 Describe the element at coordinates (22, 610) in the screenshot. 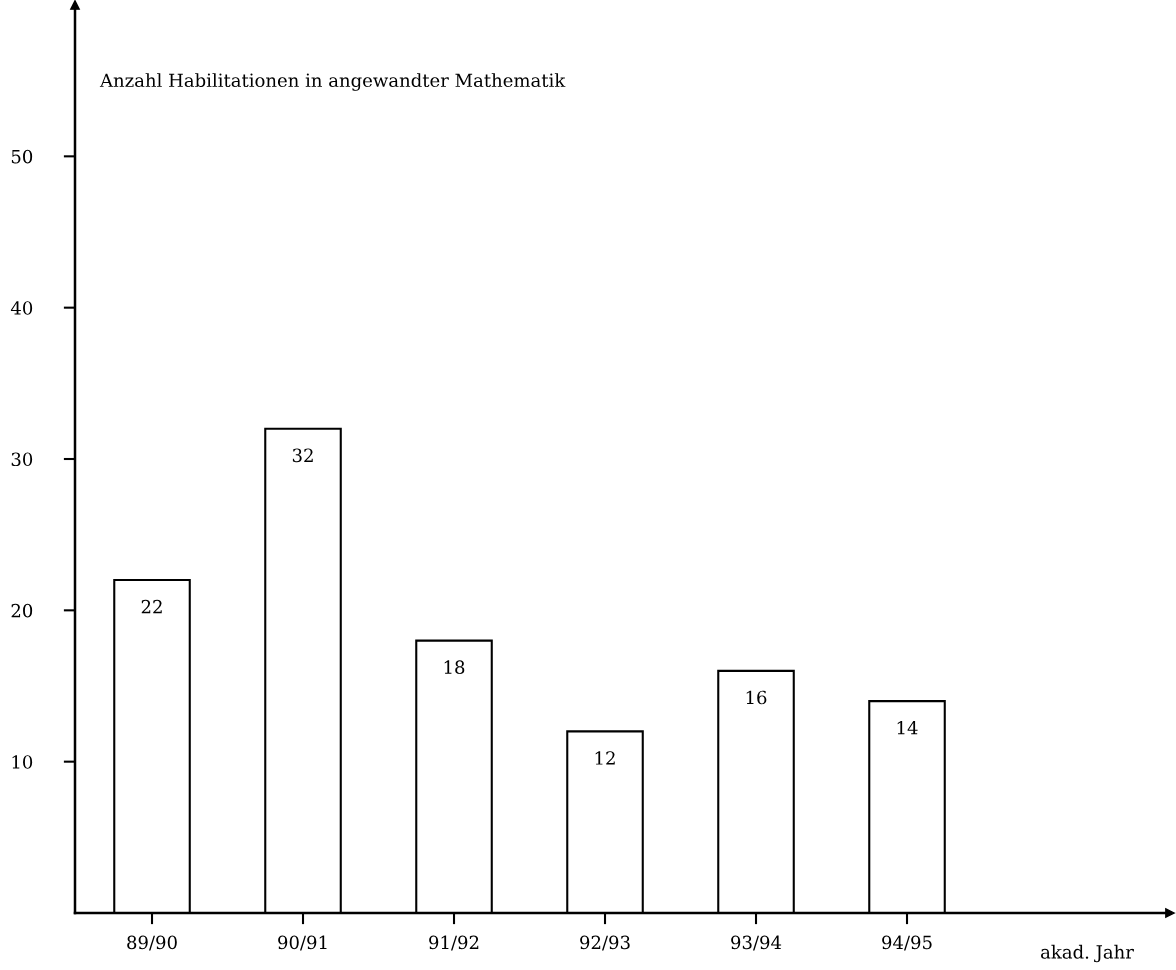

I see `y-tick-label: 20` at that location.